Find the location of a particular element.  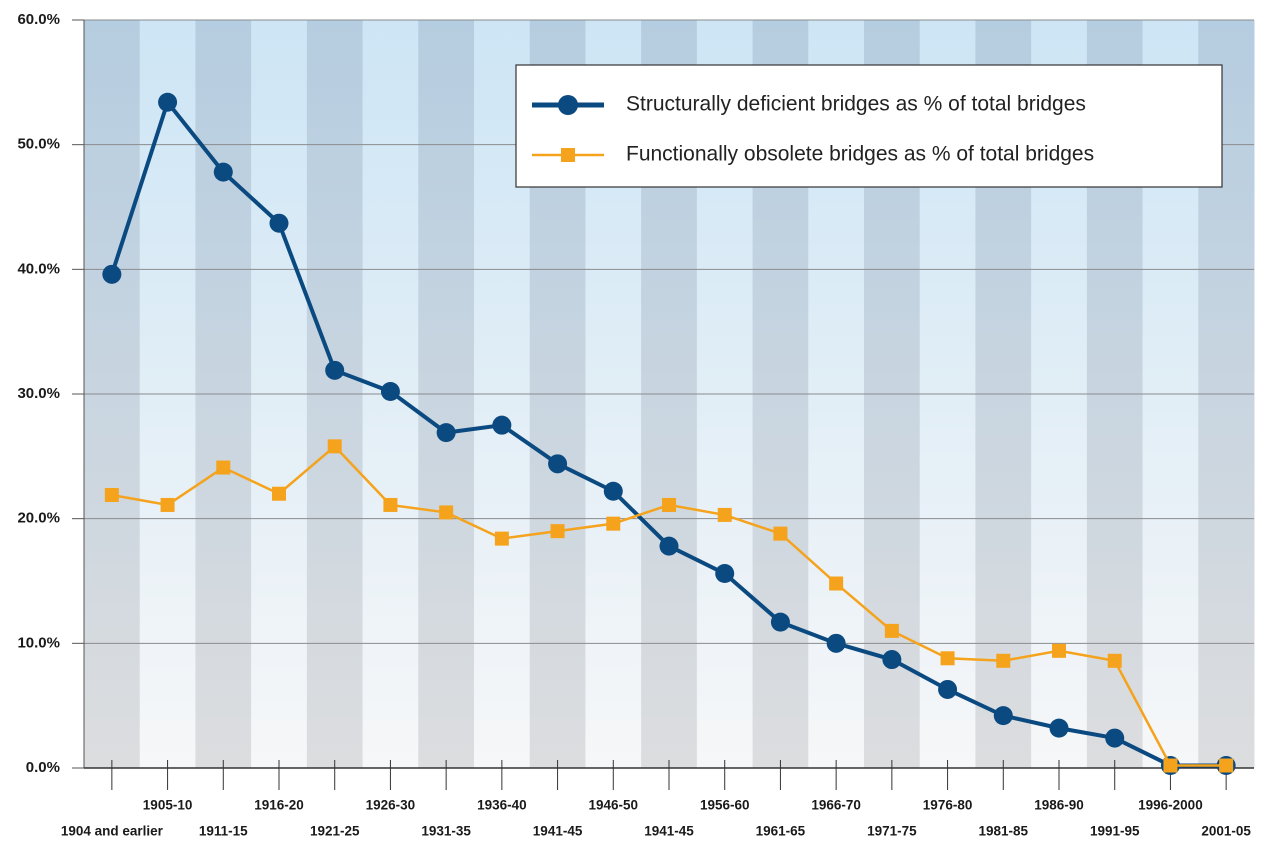

x-tick-label: 1921-25 is located at coordinates (335, 831).